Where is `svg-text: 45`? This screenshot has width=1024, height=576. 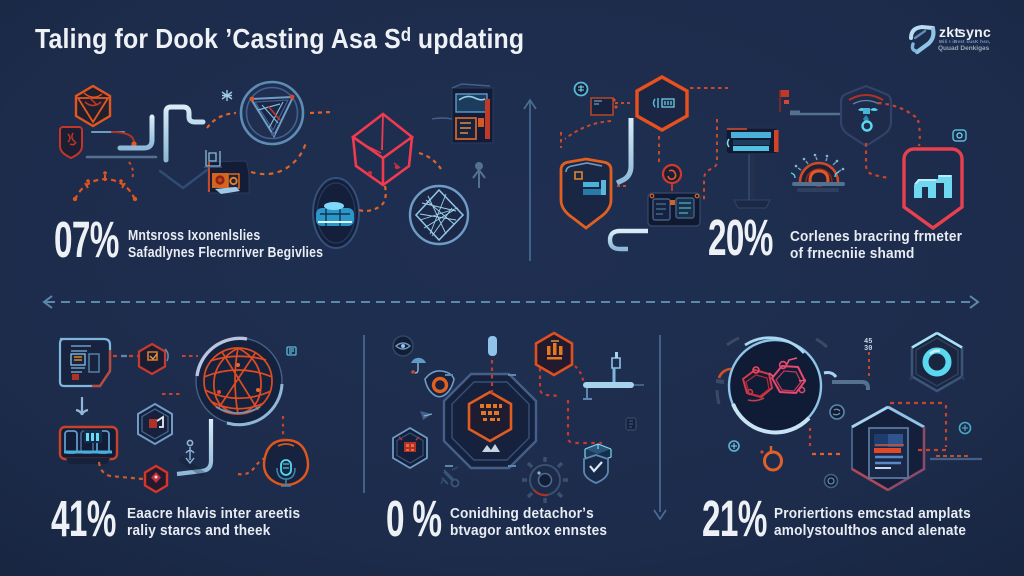
svg-text: 45 is located at coordinates (868, 342).